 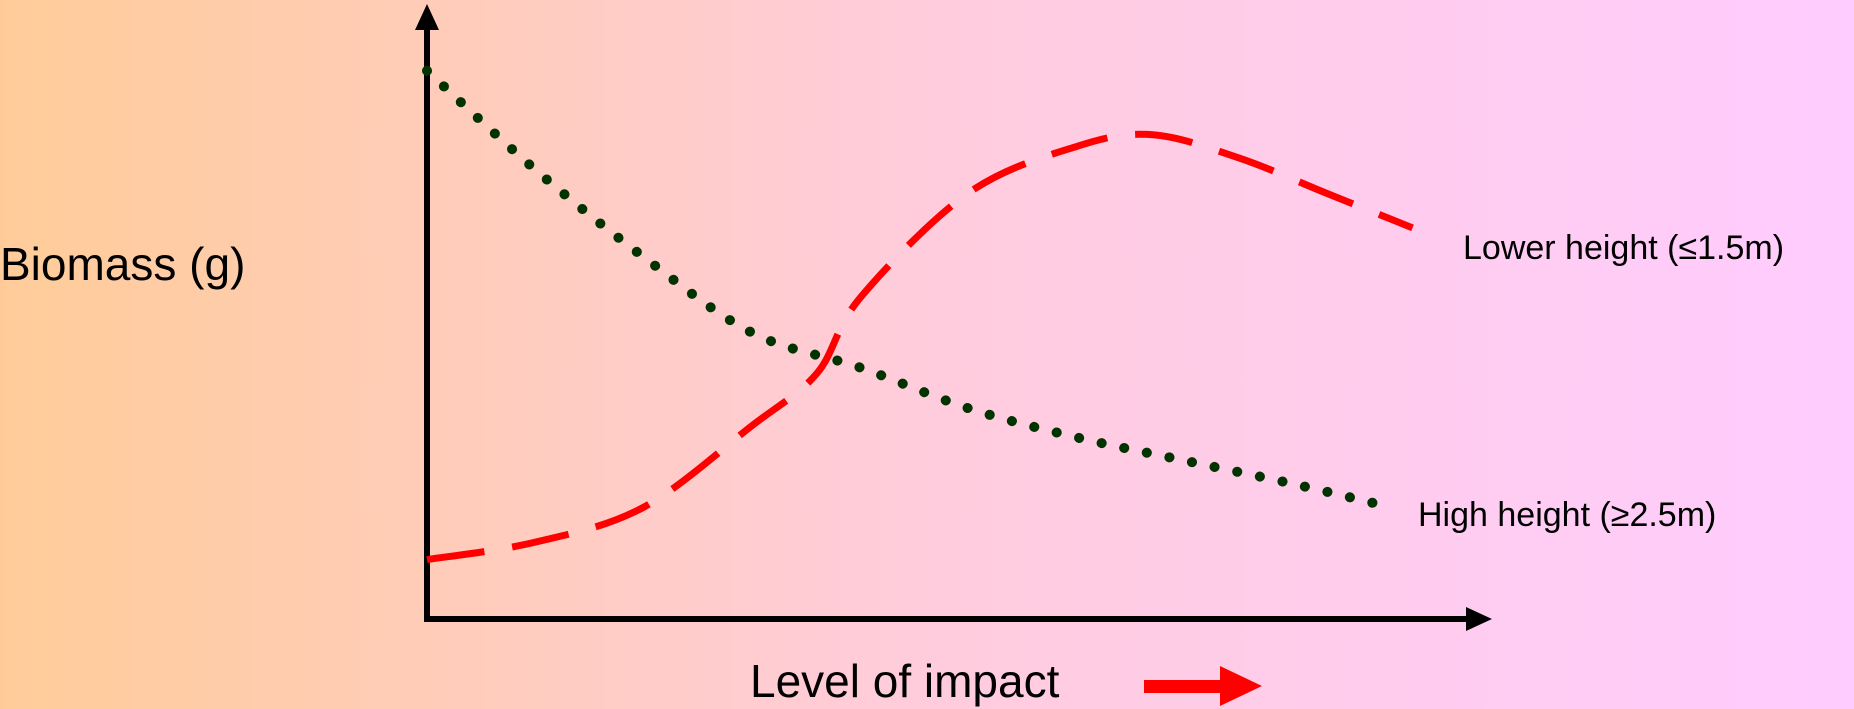 I want to click on x-axis-arrowhead, so click(x=1479, y=619).